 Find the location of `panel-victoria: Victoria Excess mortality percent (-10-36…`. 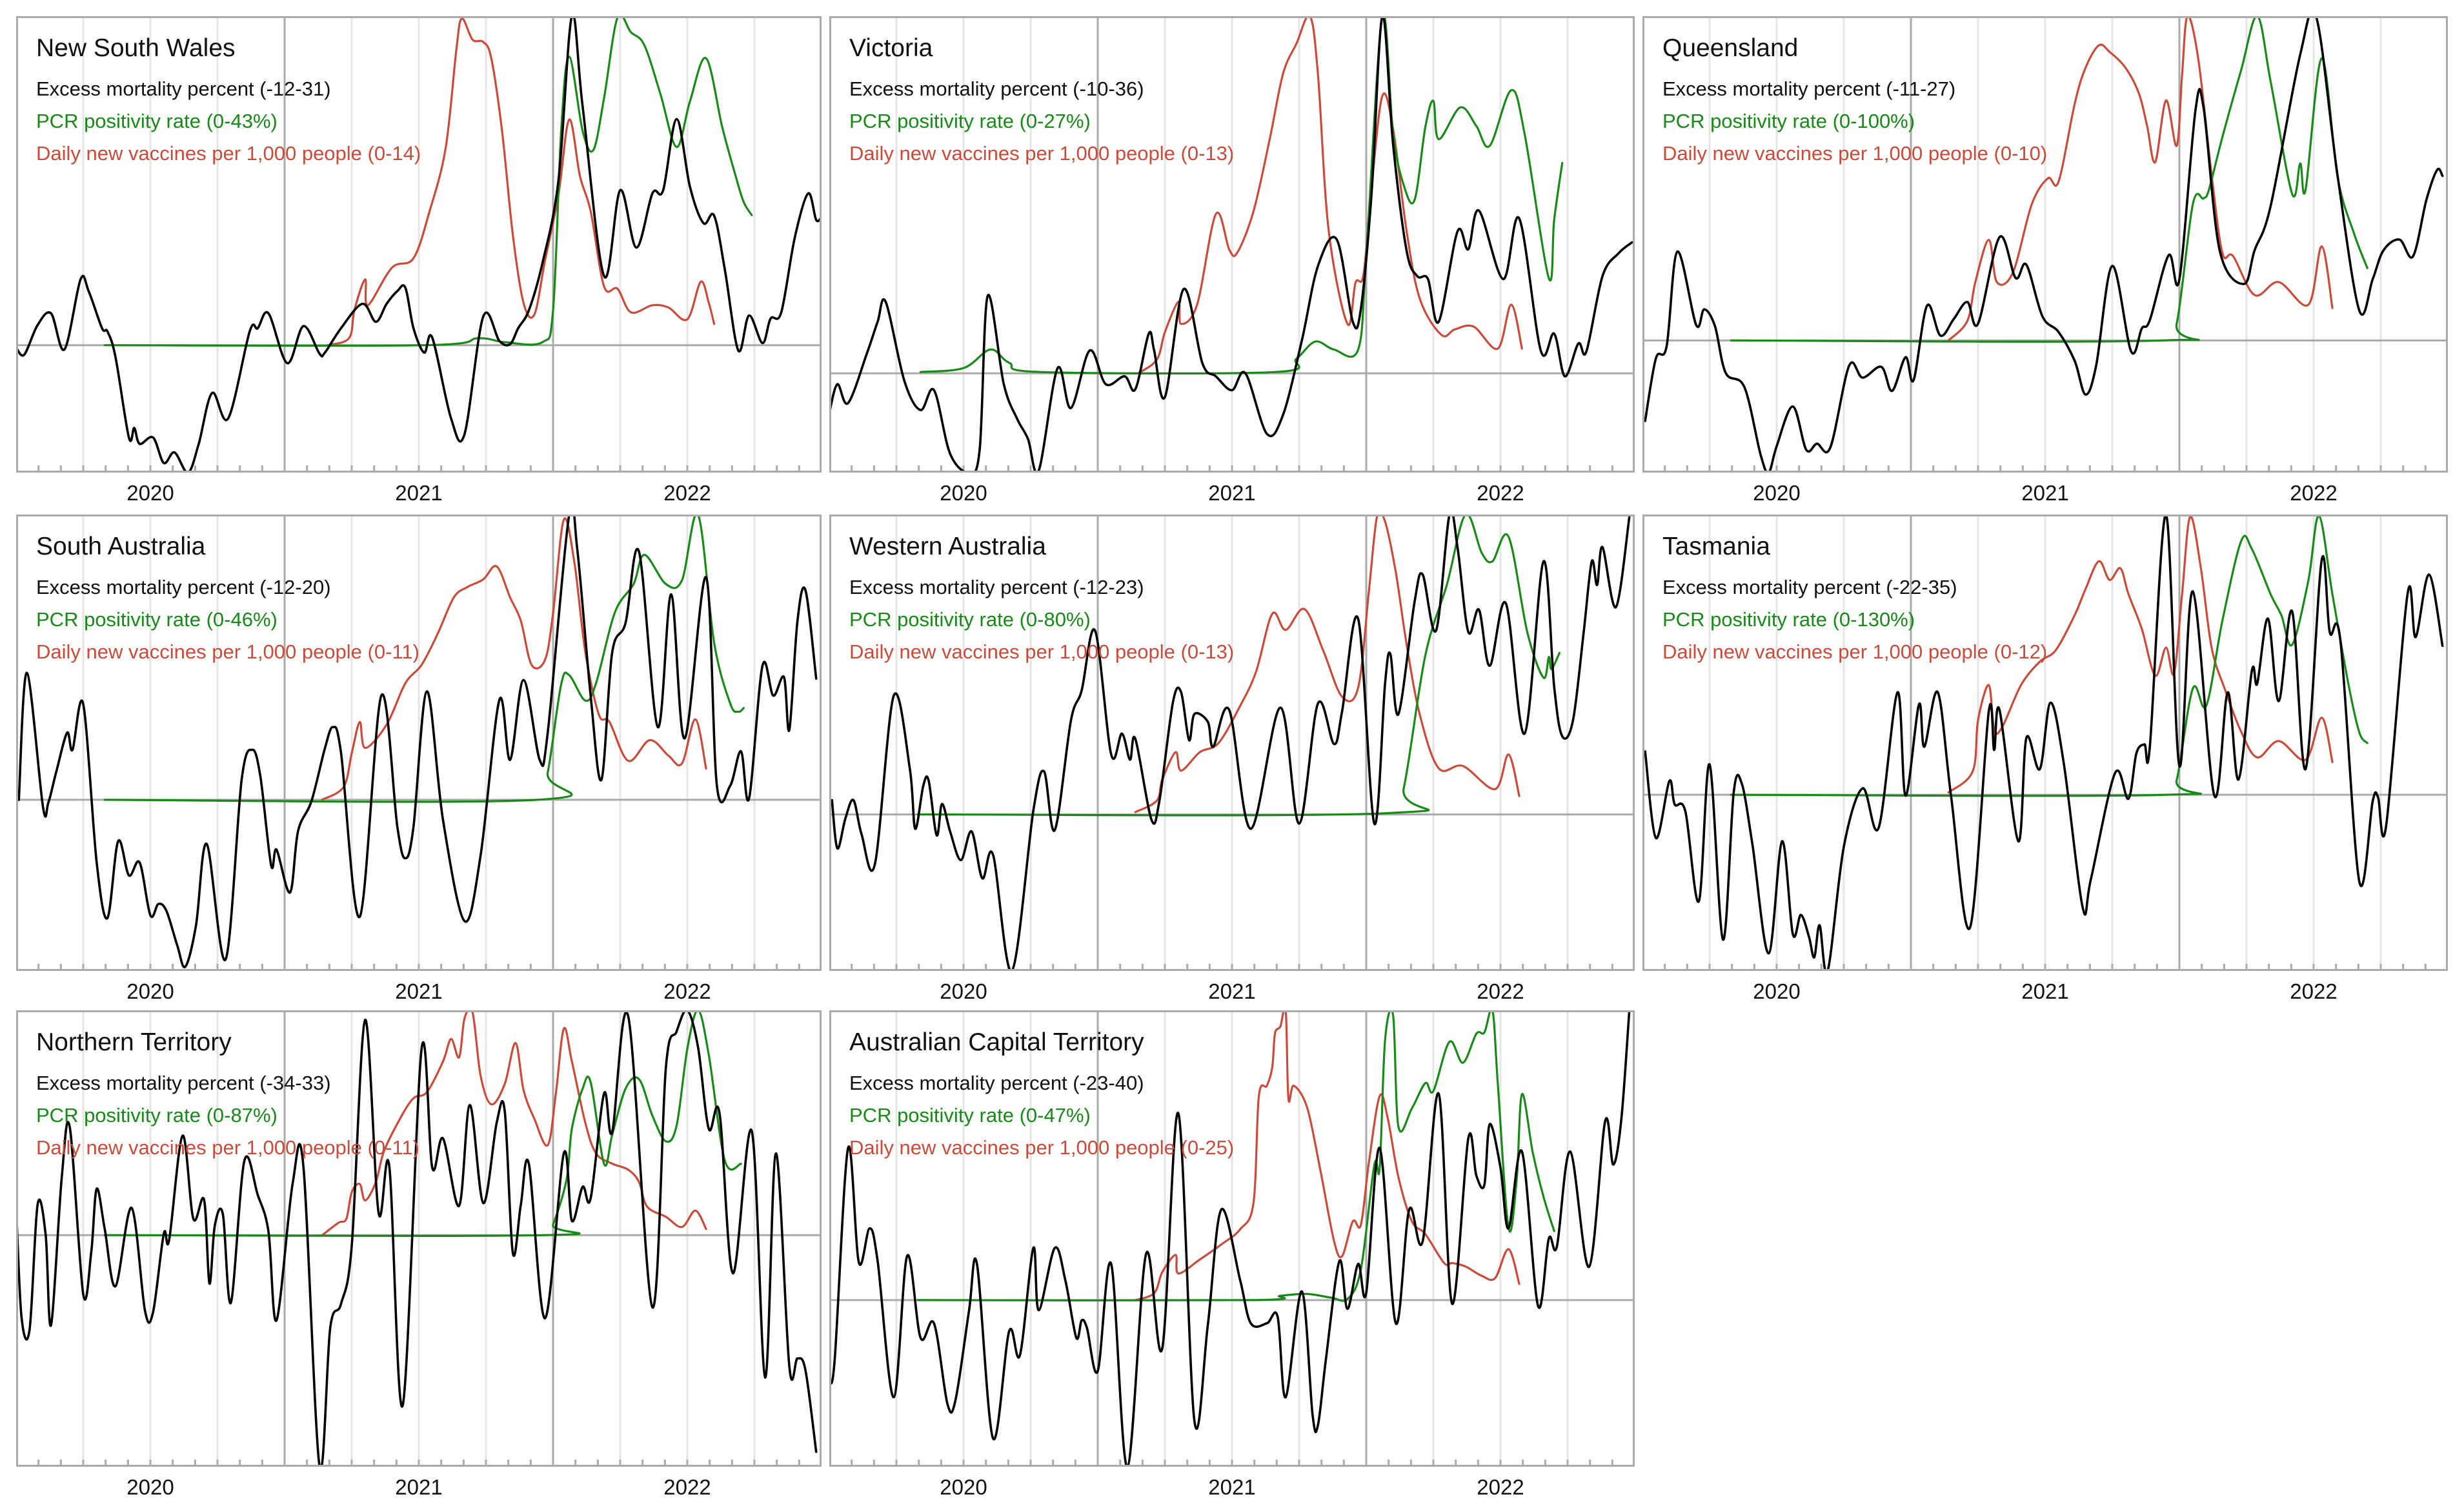

panel-victoria: Victoria Excess mortality percent (-10-36… is located at coordinates (1232, 260).